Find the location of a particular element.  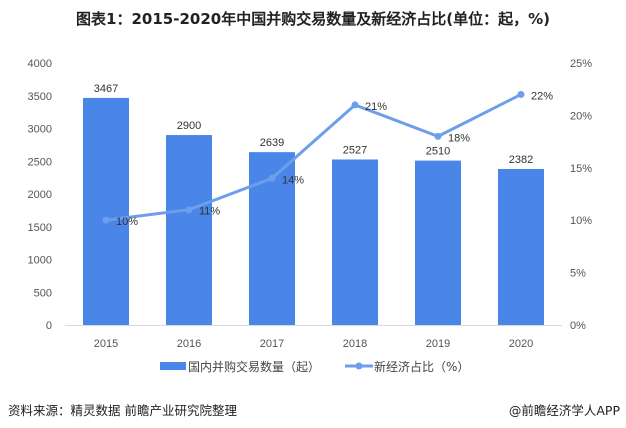

left-axis-tick: 3000 is located at coordinates (40, 130).